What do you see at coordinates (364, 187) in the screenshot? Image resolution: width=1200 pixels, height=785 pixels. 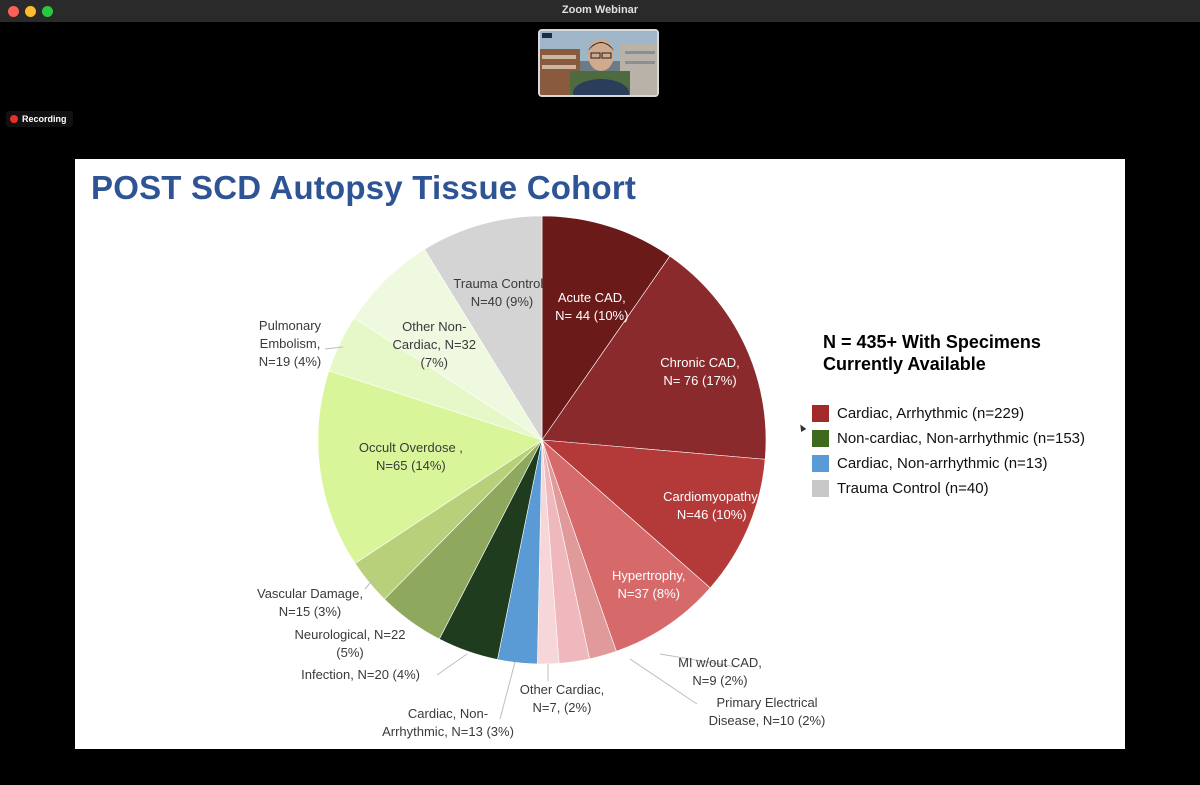 I see `slide-title: POST SCD Autopsy Tissue Cohort` at bounding box center [364, 187].